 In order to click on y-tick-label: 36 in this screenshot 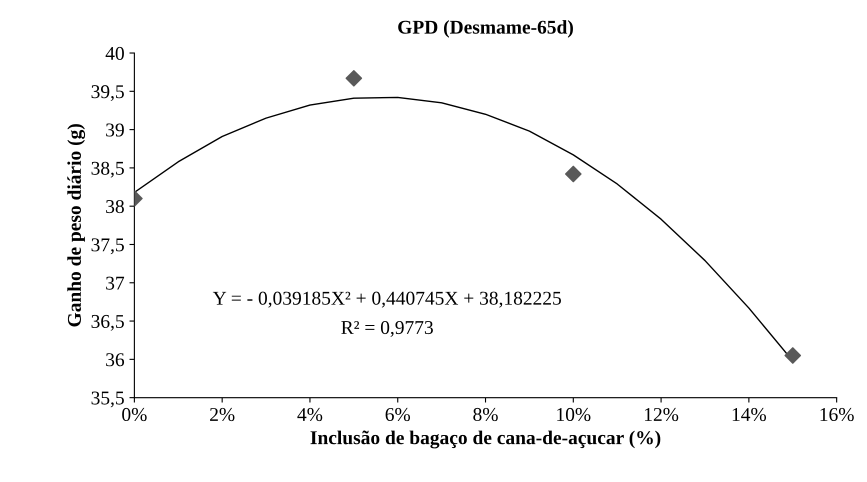, I will do `click(115, 359)`.